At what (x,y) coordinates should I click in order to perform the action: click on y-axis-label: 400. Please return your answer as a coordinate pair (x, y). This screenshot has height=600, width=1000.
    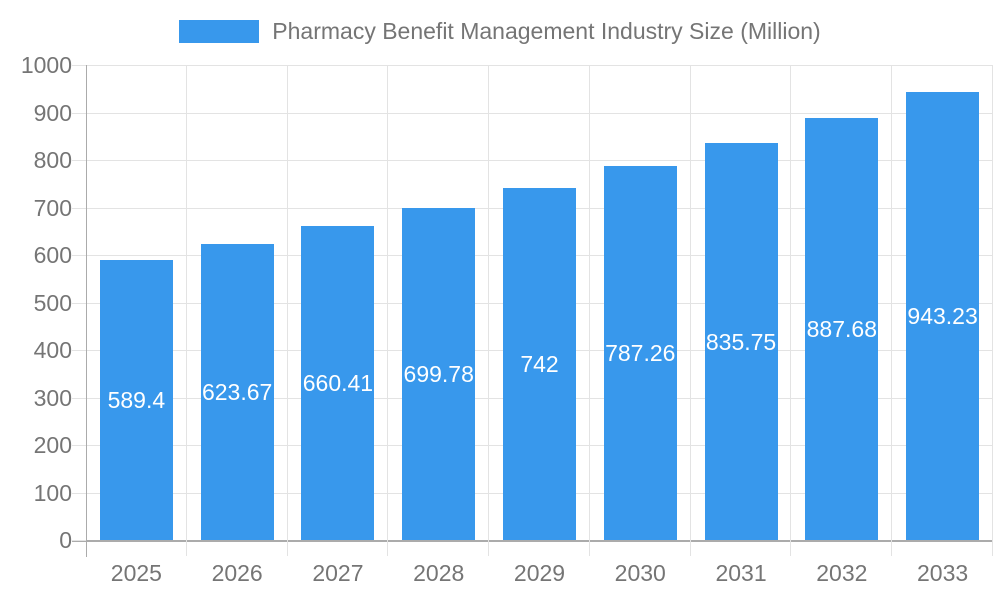
    Looking at the image, I should click on (52, 350).